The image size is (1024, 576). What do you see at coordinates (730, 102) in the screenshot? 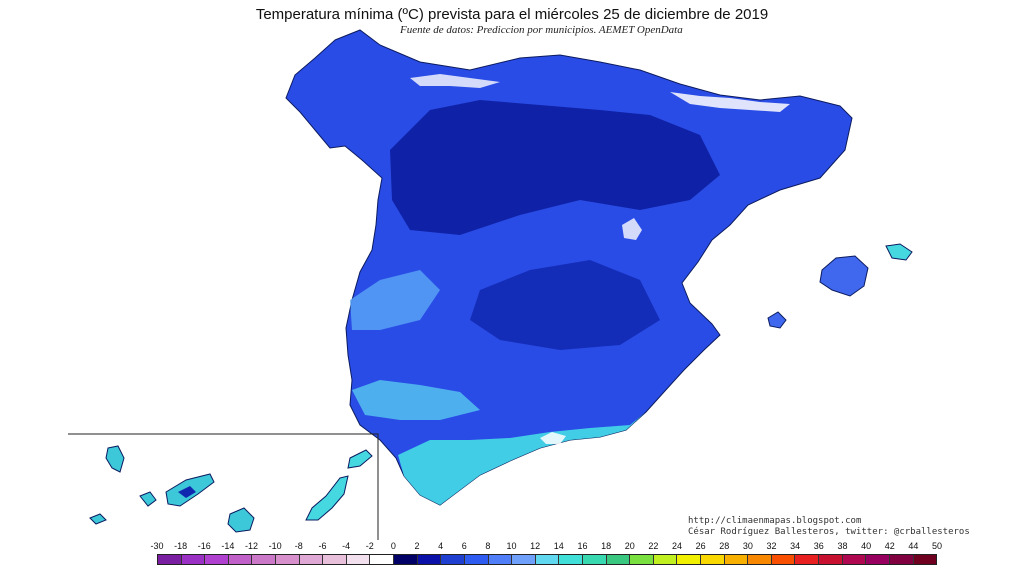
I see `snow-pyrenees` at bounding box center [730, 102].